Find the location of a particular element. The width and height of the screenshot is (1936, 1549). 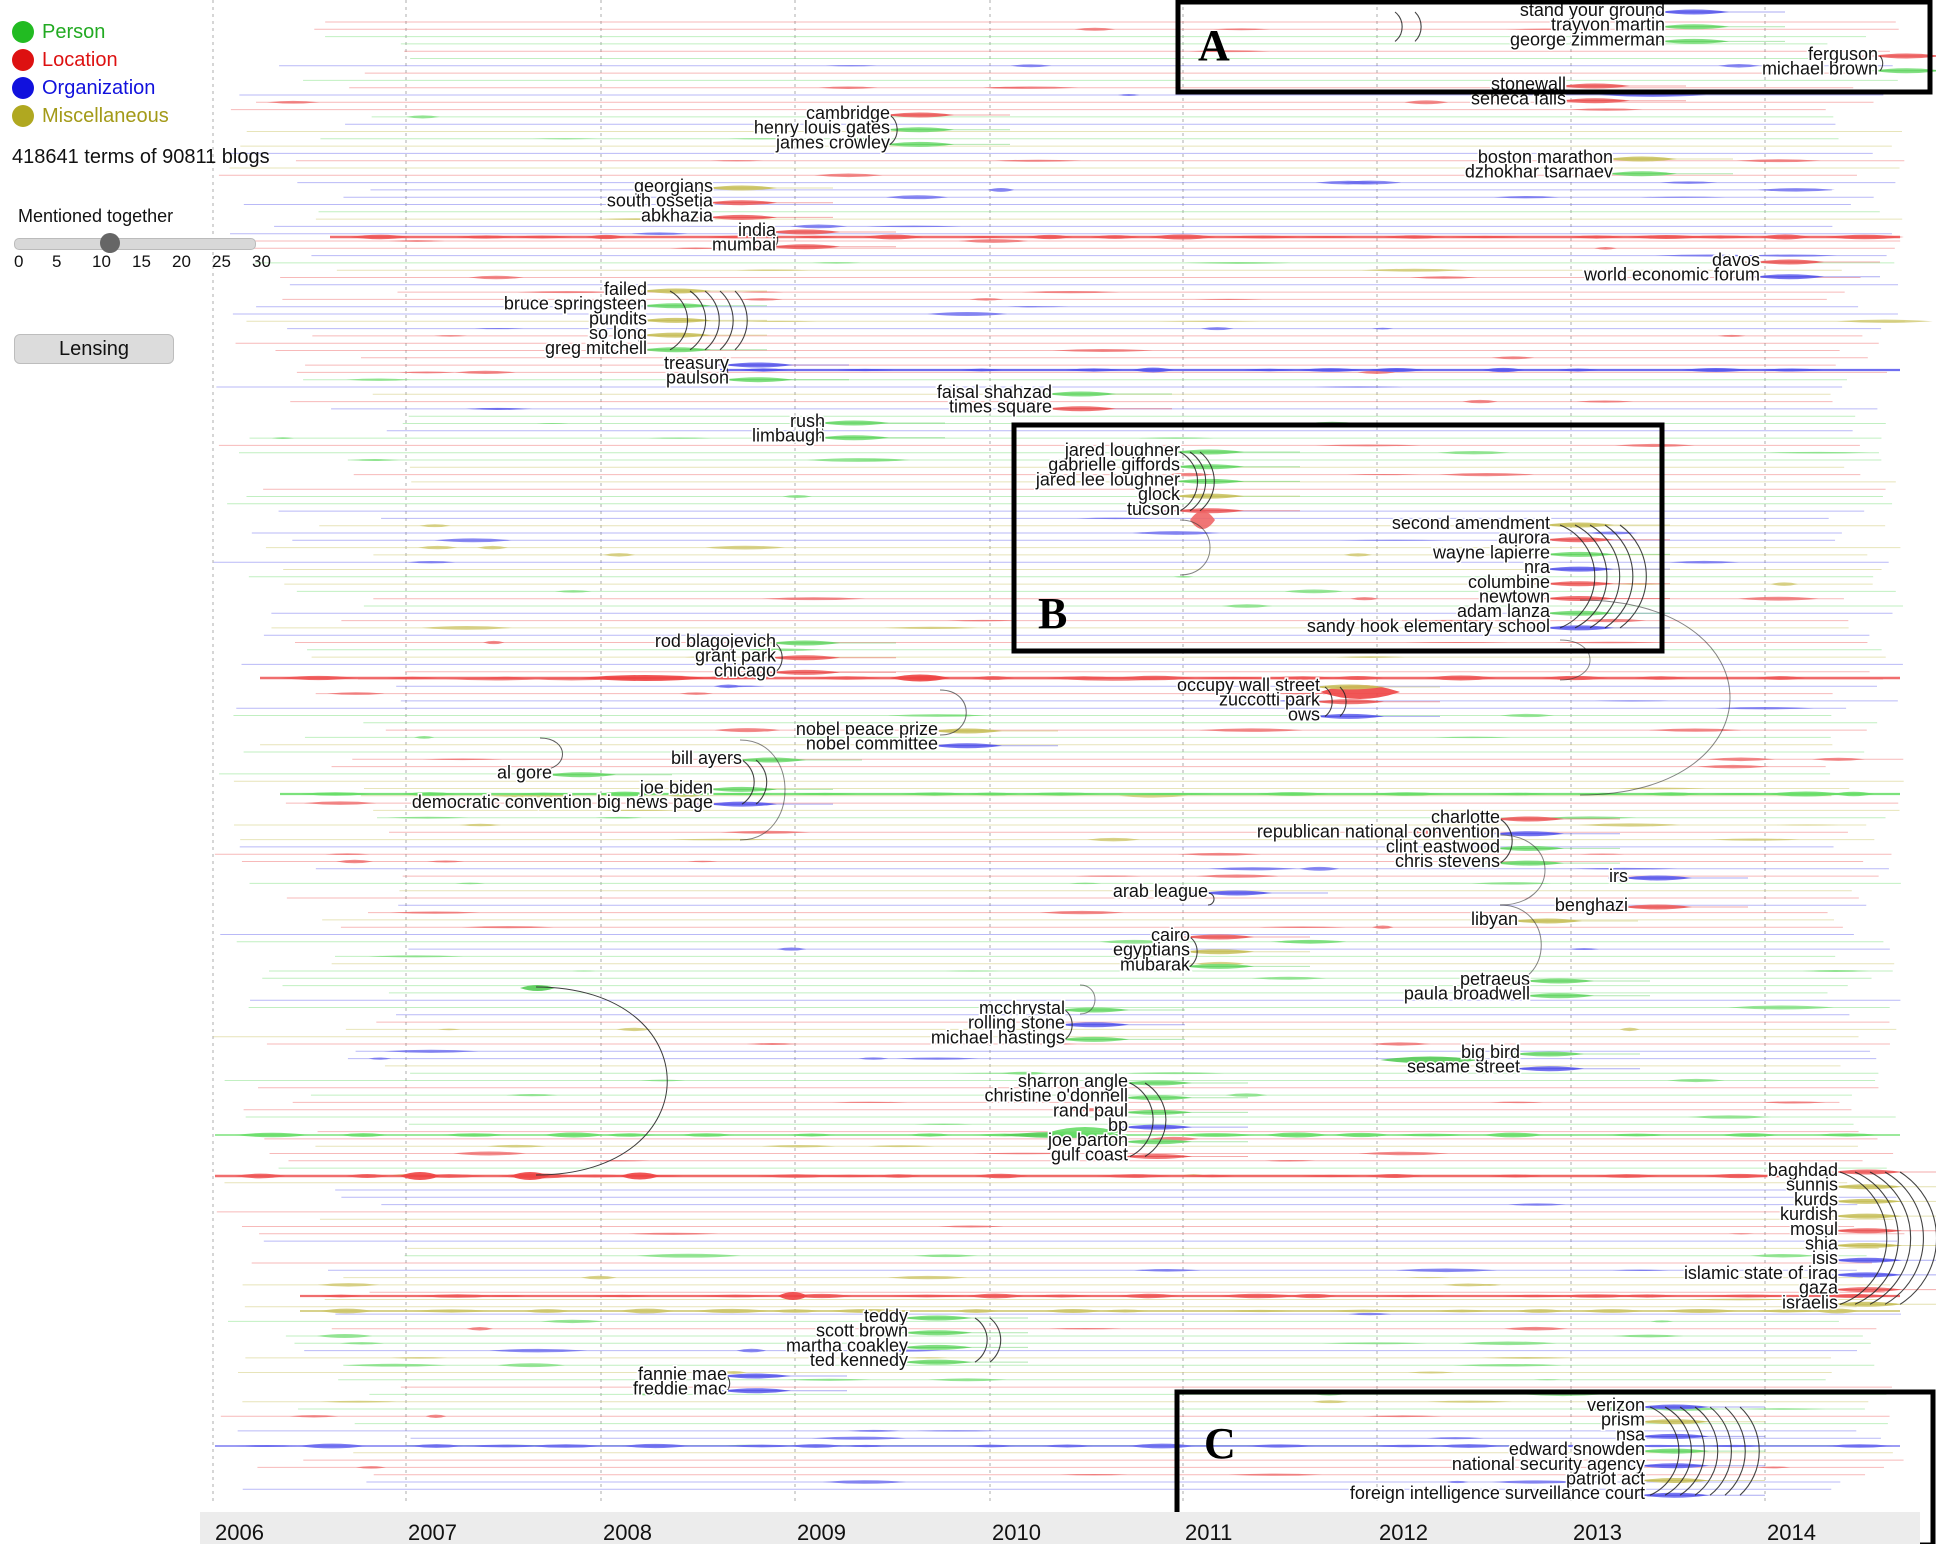

term-label: verizon is located at coordinates (1615, 1405).